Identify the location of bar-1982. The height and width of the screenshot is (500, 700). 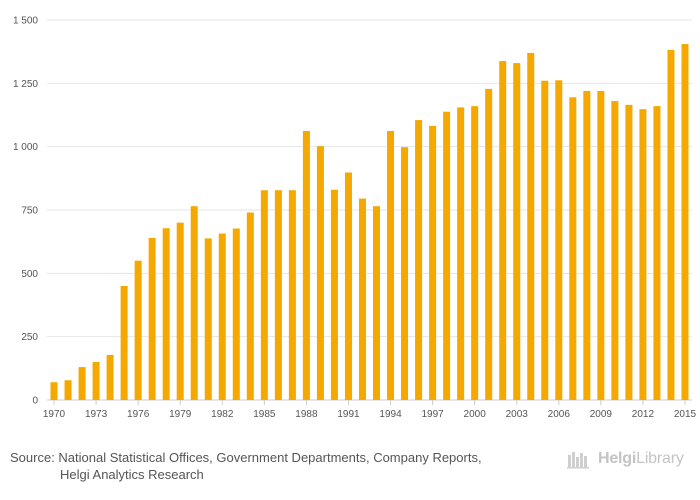
(222, 316).